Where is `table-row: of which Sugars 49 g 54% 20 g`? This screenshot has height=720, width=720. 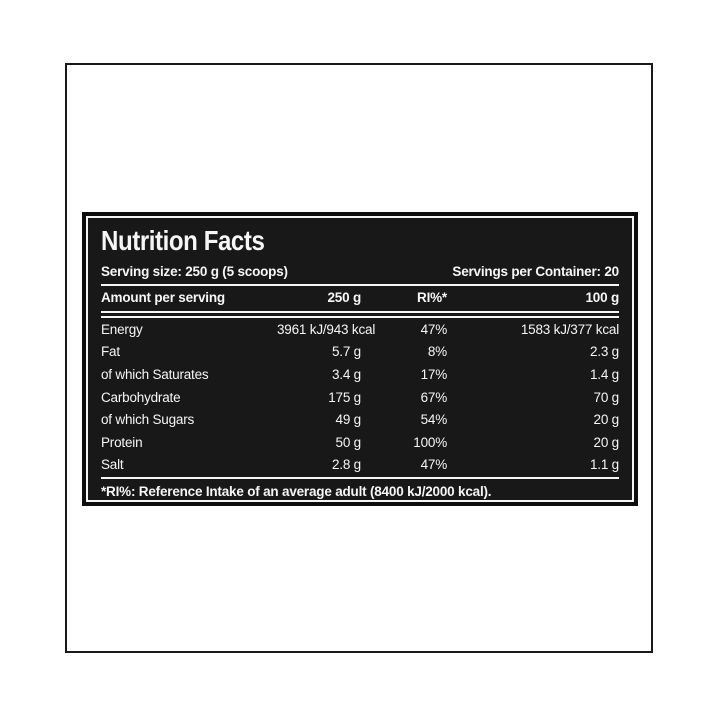
table-row: of which Sugars 49 g 54% 20 g is located at coordinates (360, 419).